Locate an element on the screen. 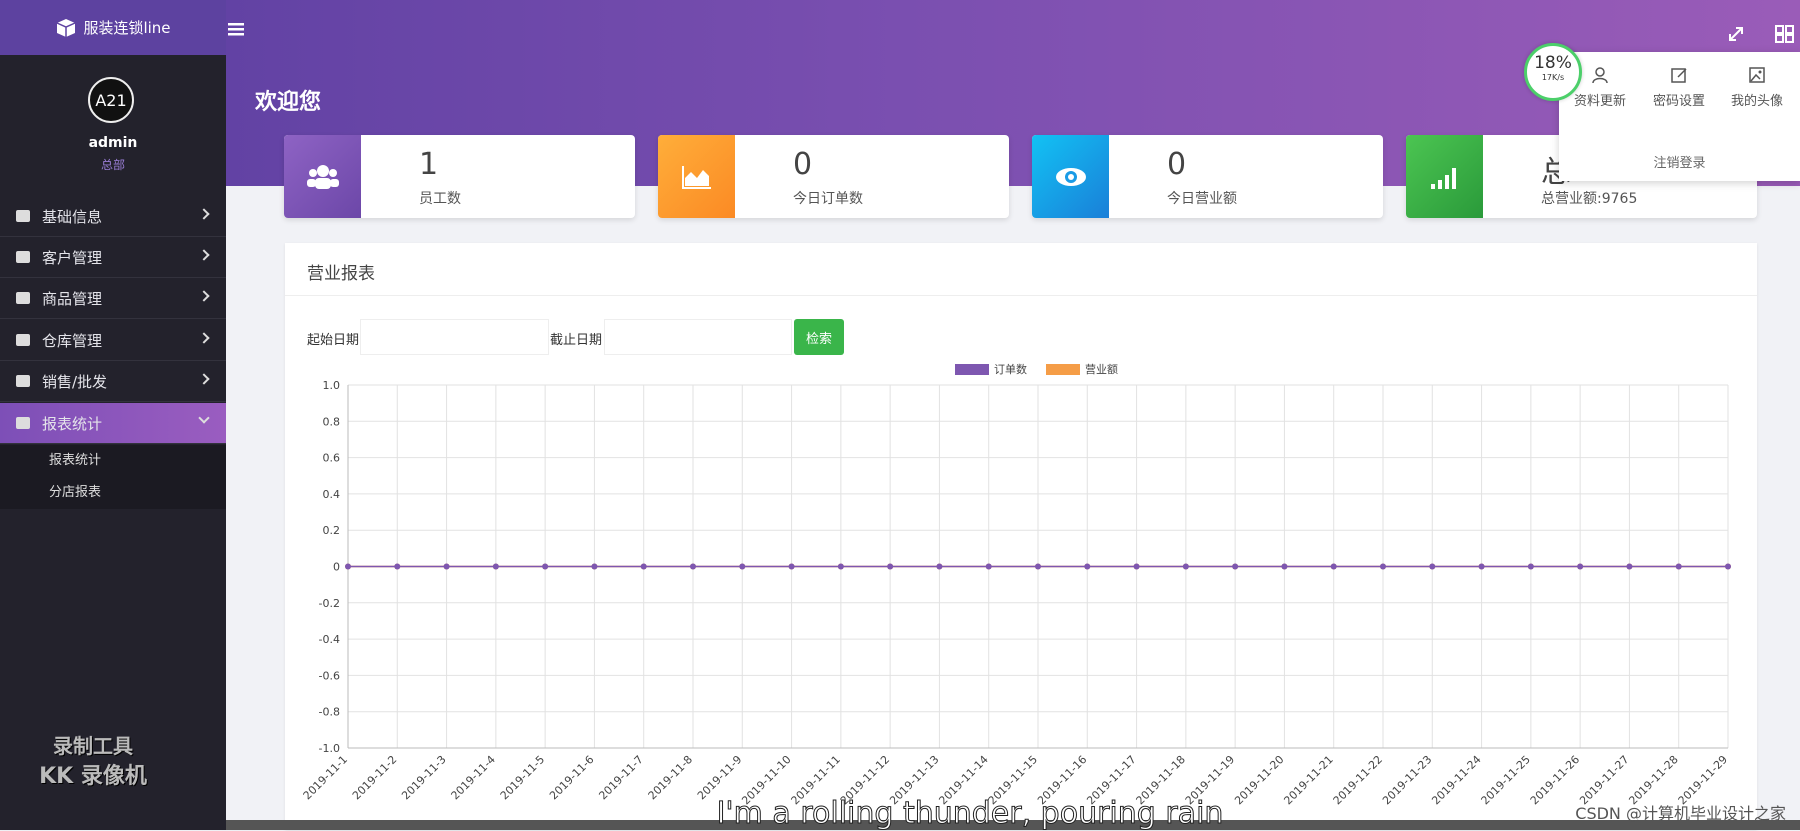  user-name: admin is located at coordinates (113, 143).